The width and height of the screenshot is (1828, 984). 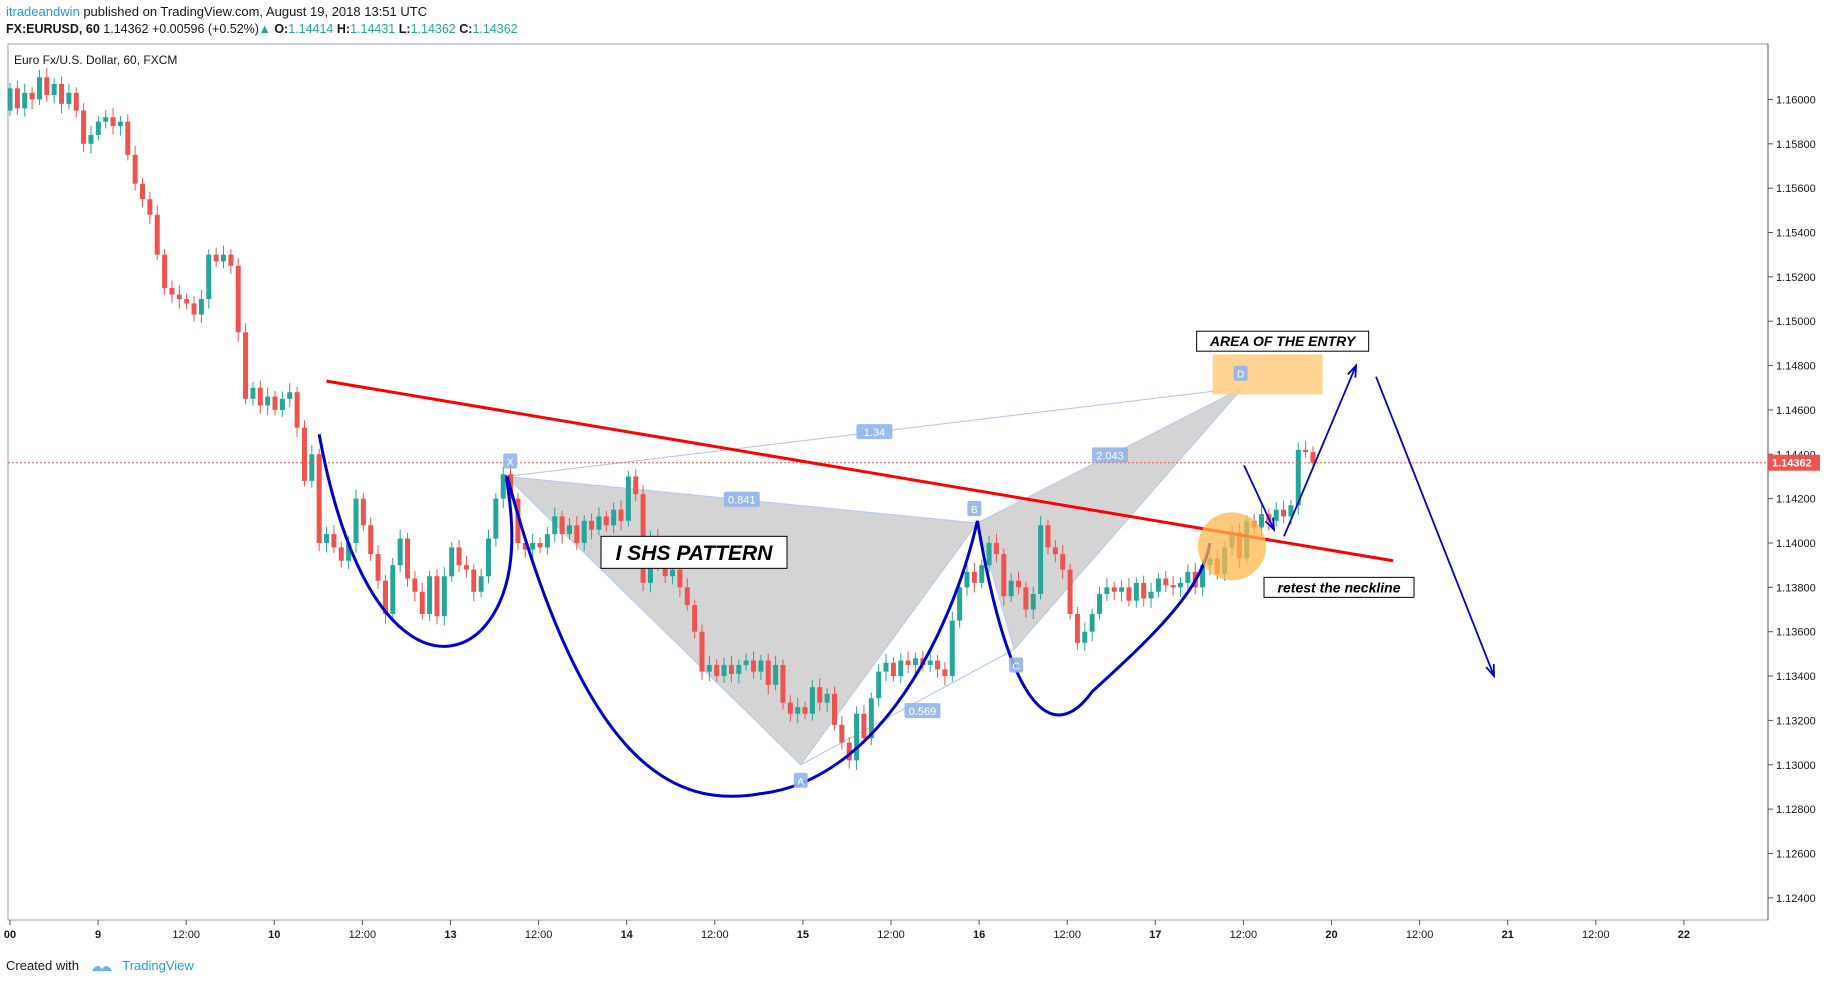 I want to click on point-a-label-tag, so click(x=800, y=780).